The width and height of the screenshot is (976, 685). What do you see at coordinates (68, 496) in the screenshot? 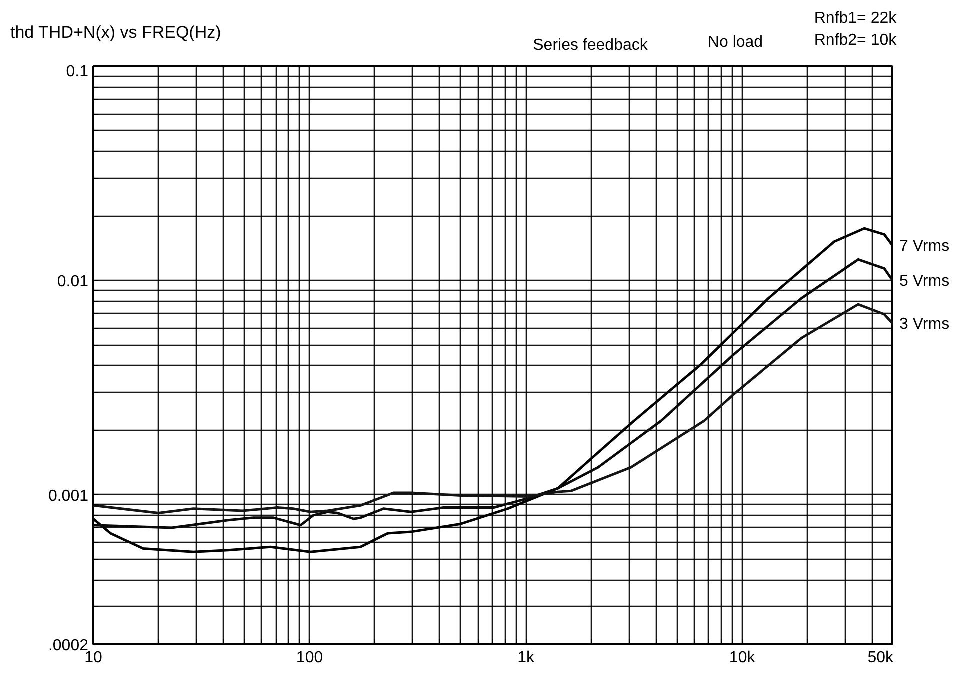
I see `y-tick-label: 0.001` at bounding box center [68, 496].